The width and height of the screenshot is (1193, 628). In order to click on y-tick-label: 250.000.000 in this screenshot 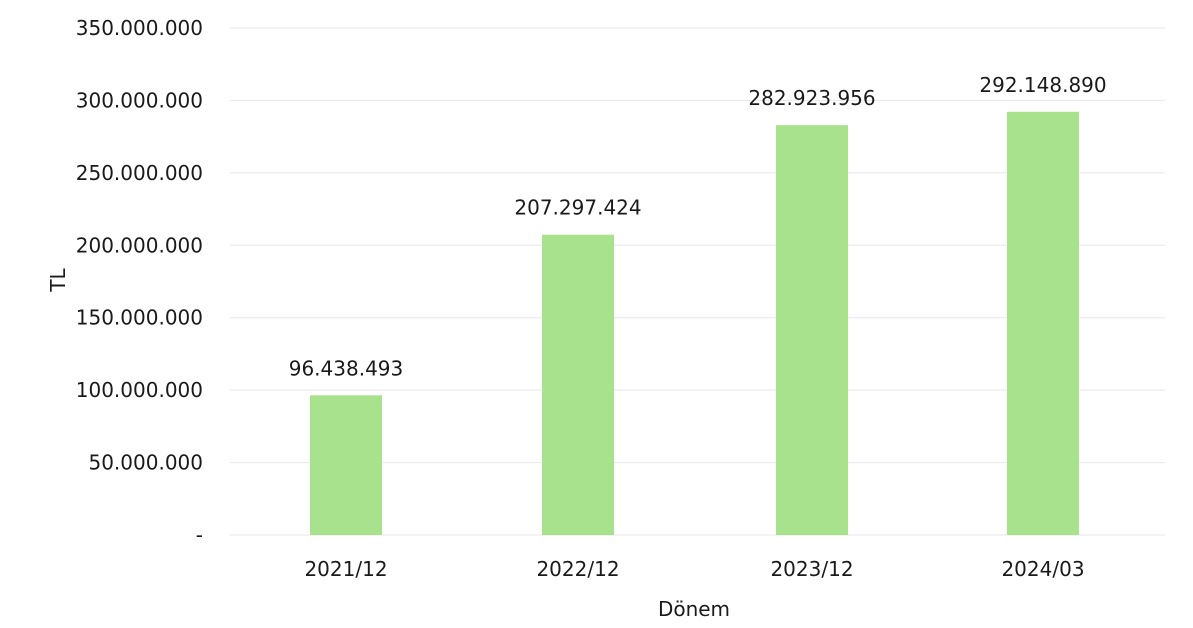, I will do `click(139, 173)`.